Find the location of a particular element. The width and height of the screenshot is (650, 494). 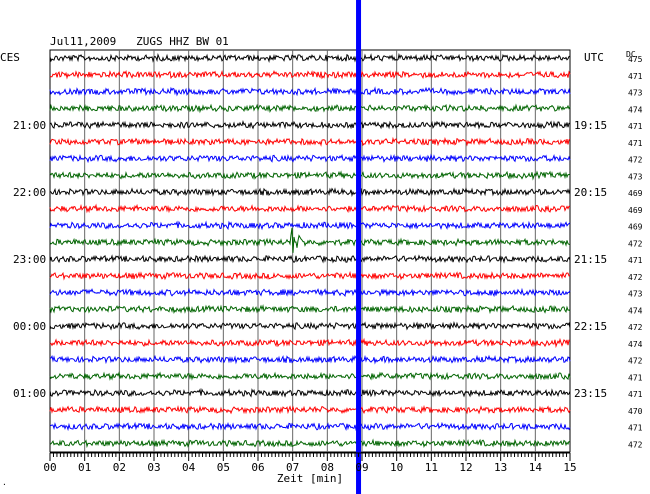

left-time-label: 00:00 is located at coordinates (29, 326).